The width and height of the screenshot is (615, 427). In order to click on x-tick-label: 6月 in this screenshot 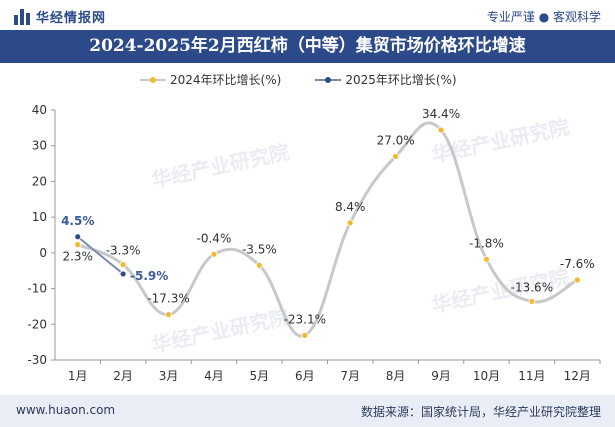, I will do `click(305, 376)`.